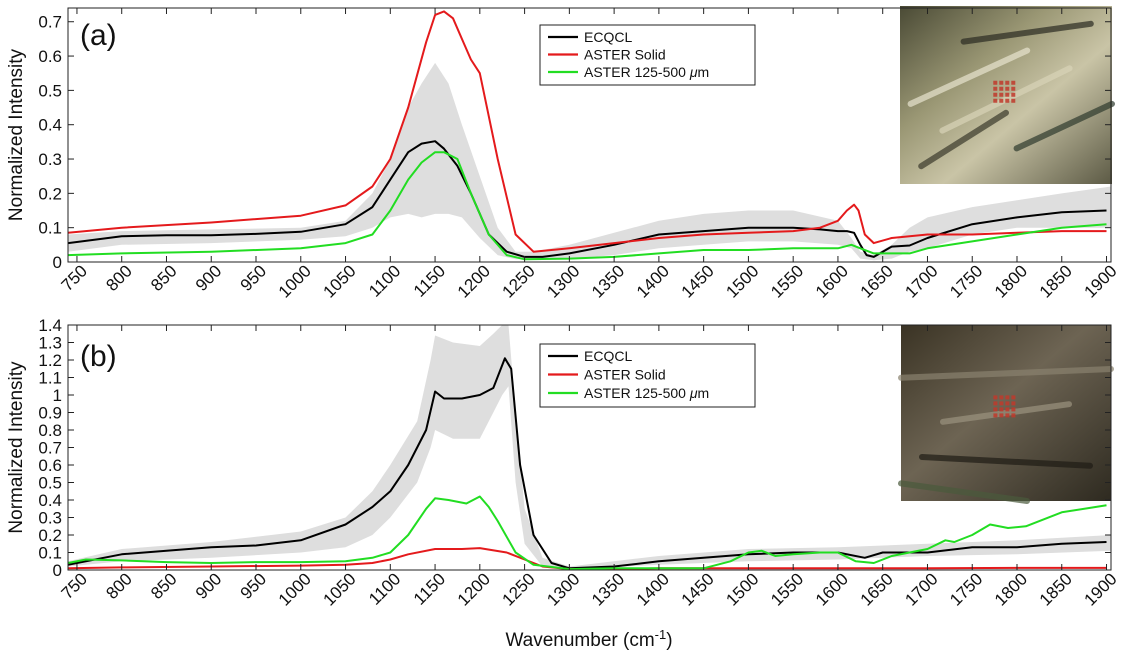 The width and height of the screenshot is (1125, 657). Describe the element at coordinates (384, 588) in the screenshot. I see `x-tick-label: 1100` at that location.